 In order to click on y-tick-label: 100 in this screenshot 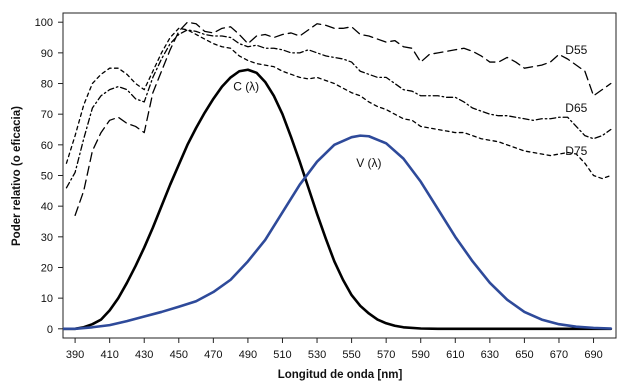, I will do `click(44, 23)`.